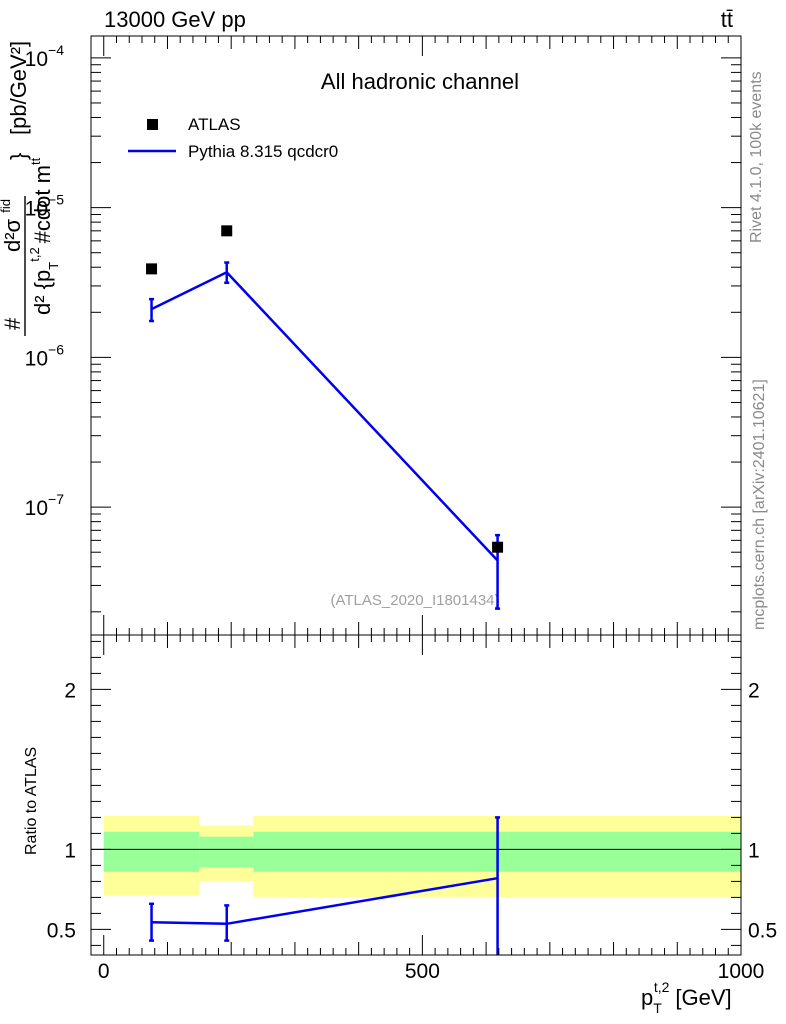  I want to click on y-tick-label-exp: −6, so click(56, 349).